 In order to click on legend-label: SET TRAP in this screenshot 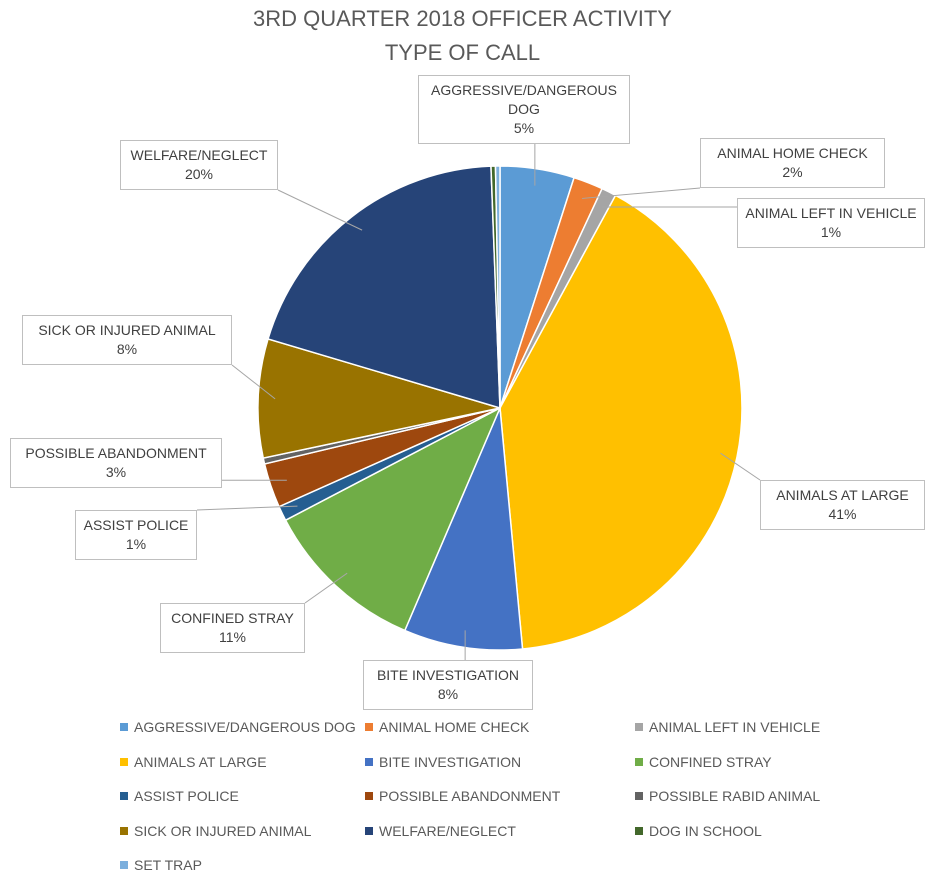, I will do `click(168, 865)`.